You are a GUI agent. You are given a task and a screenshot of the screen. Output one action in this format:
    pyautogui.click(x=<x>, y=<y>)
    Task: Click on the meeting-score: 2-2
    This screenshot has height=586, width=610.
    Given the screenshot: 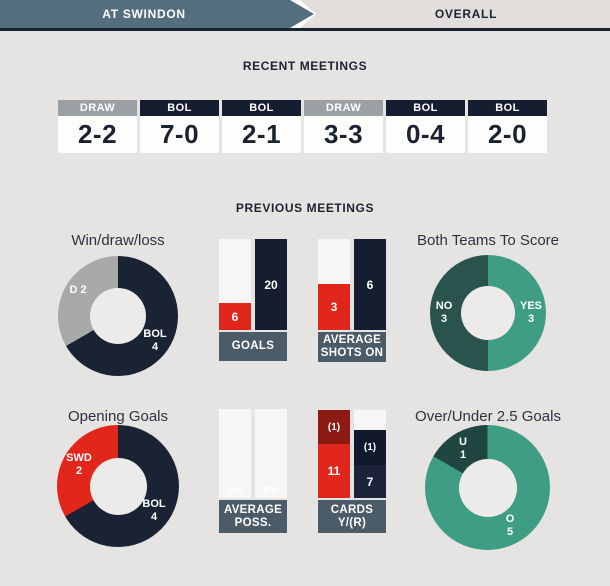 What is the action you would take?
    pyautogui.click(x=97, y=134)
    